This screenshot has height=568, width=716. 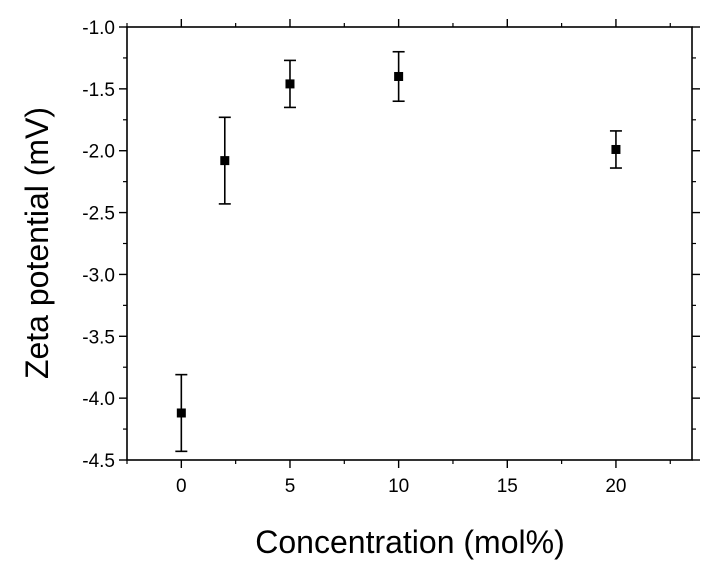 I want to click on x-tick-label: 15, so click(x=507, y=486).